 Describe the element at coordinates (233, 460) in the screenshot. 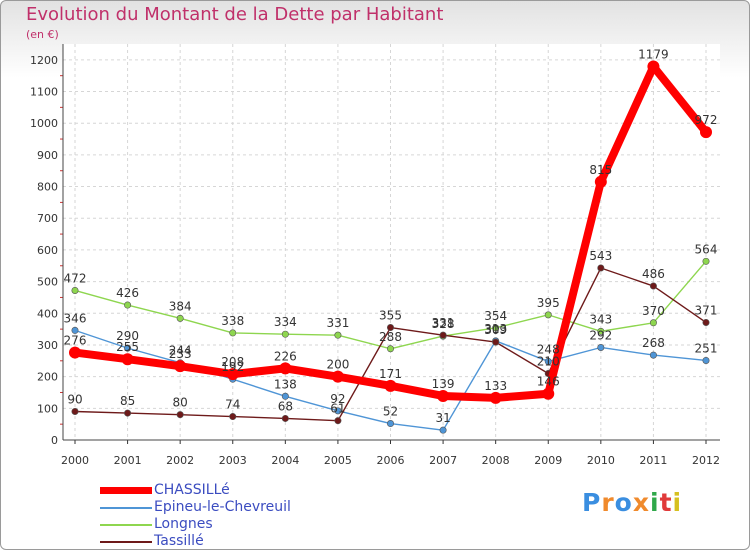

I see `x-tick-label: 2003` at that location.